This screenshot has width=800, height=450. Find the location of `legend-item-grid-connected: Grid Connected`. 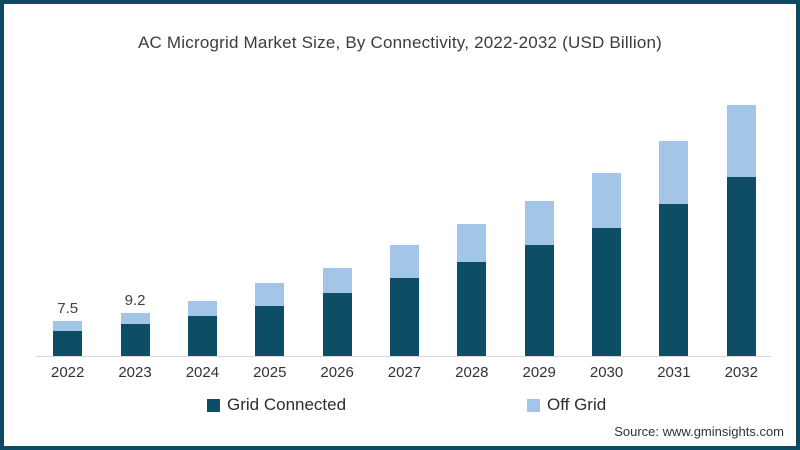

legend-item-grid-connected: Grid Connected is located at coordinates (276, 405).